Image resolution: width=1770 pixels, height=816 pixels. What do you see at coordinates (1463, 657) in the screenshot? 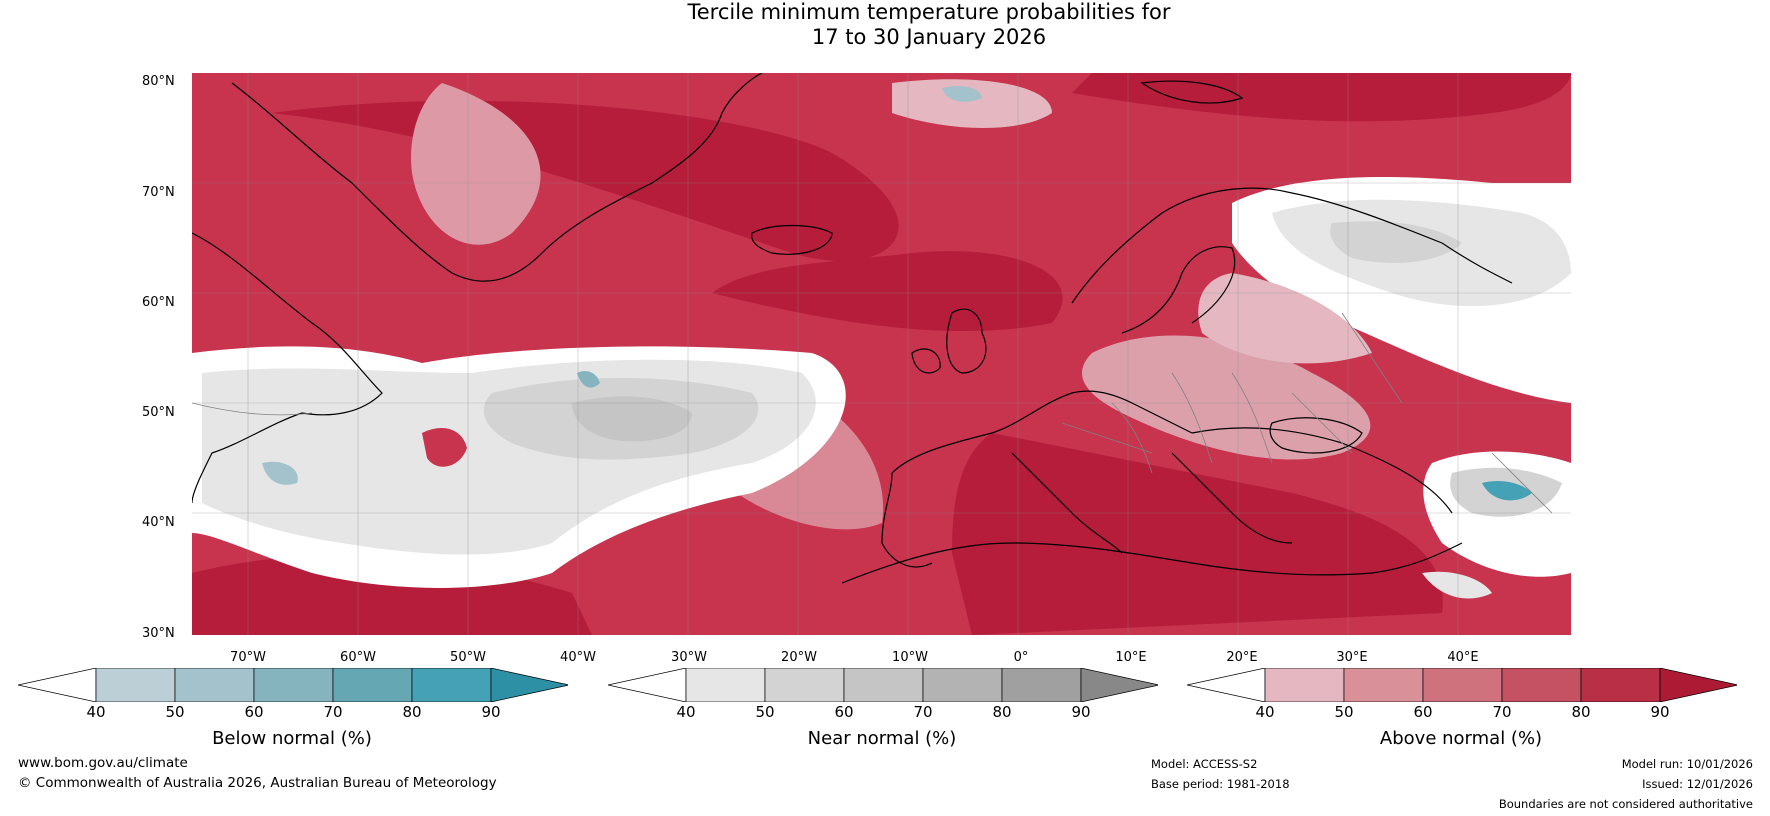
I see `lon-label-40e: 40°E` at bounding box center [1463, 657].